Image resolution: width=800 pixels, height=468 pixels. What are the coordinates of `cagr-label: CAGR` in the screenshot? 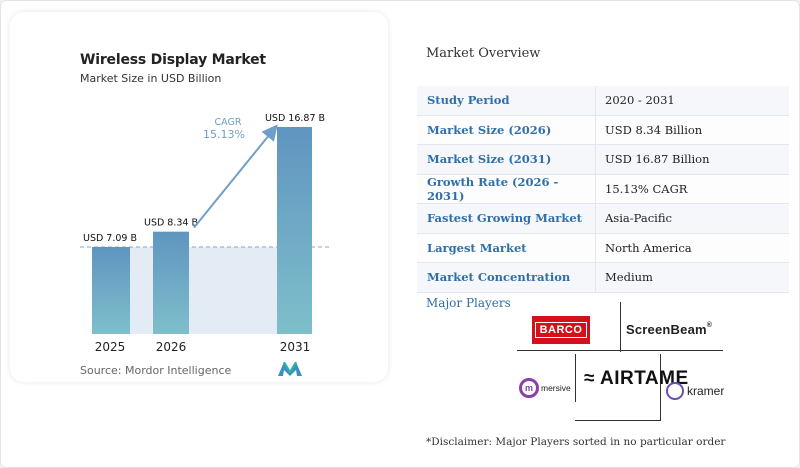 It's located at (228, 122).